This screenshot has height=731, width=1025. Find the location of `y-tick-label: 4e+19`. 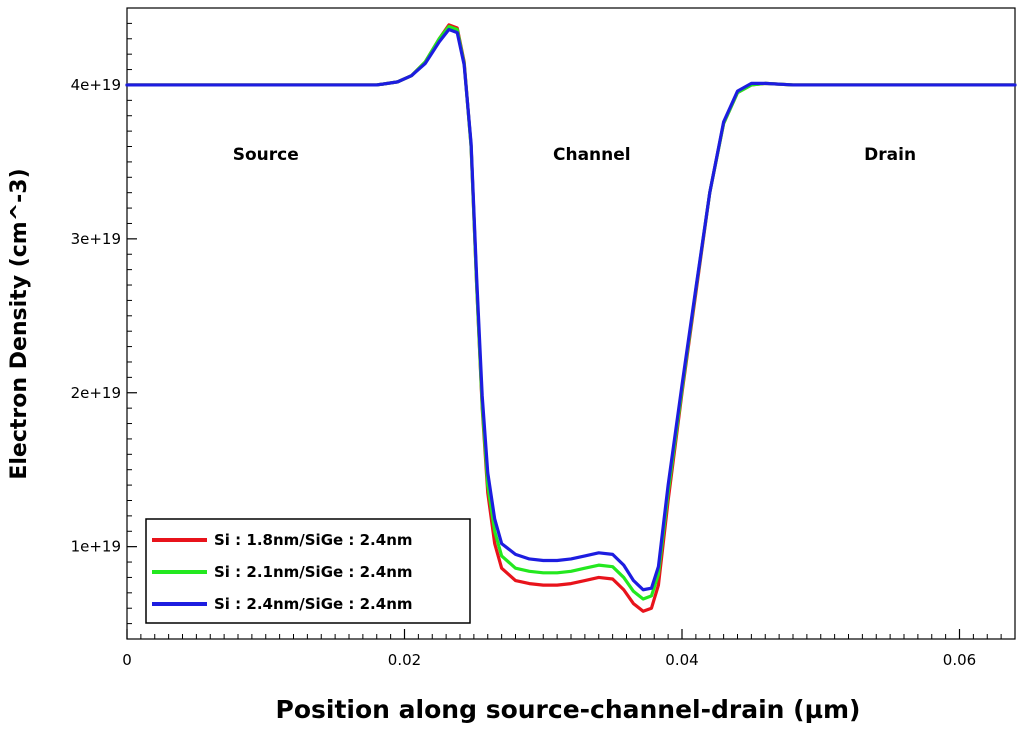

y-tick-label: 4e+19 is located at coordinates (96, 85).